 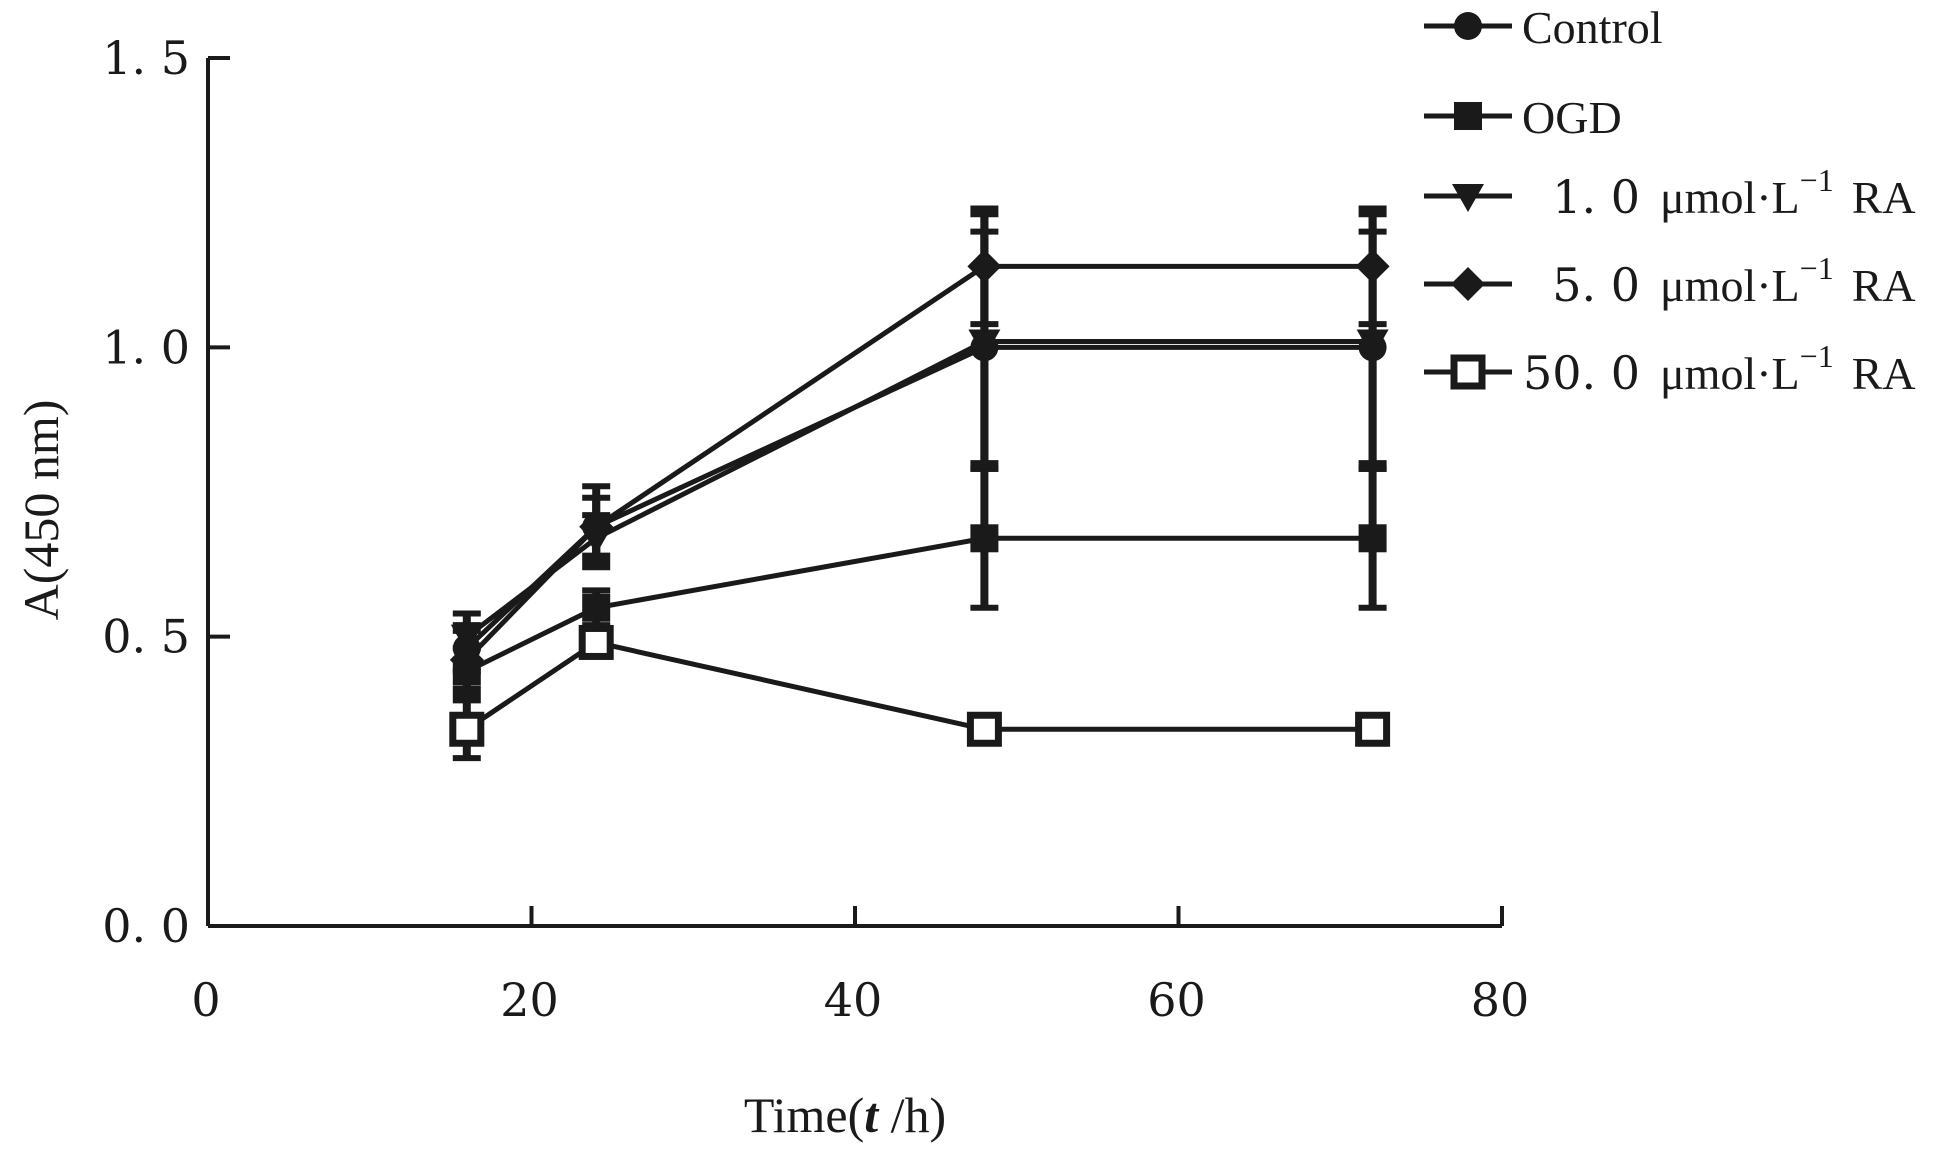 I want to click on legend-label: OGD, so click(x=1572, y=117).